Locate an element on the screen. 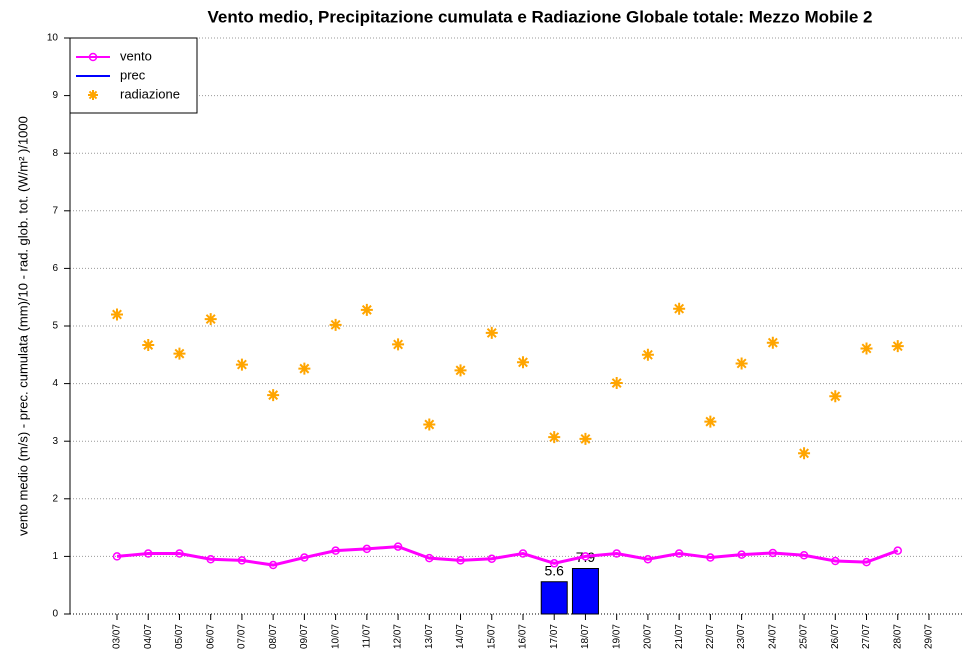 The image size is (967, 659). y-tick-label: 5 is located at coordinates (55, 326).